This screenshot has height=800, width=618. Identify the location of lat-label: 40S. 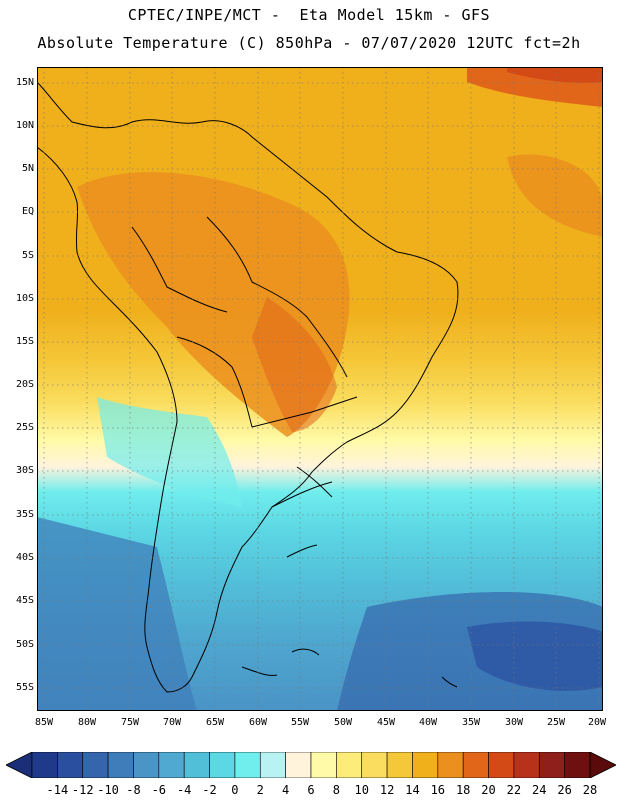
(24, 557).